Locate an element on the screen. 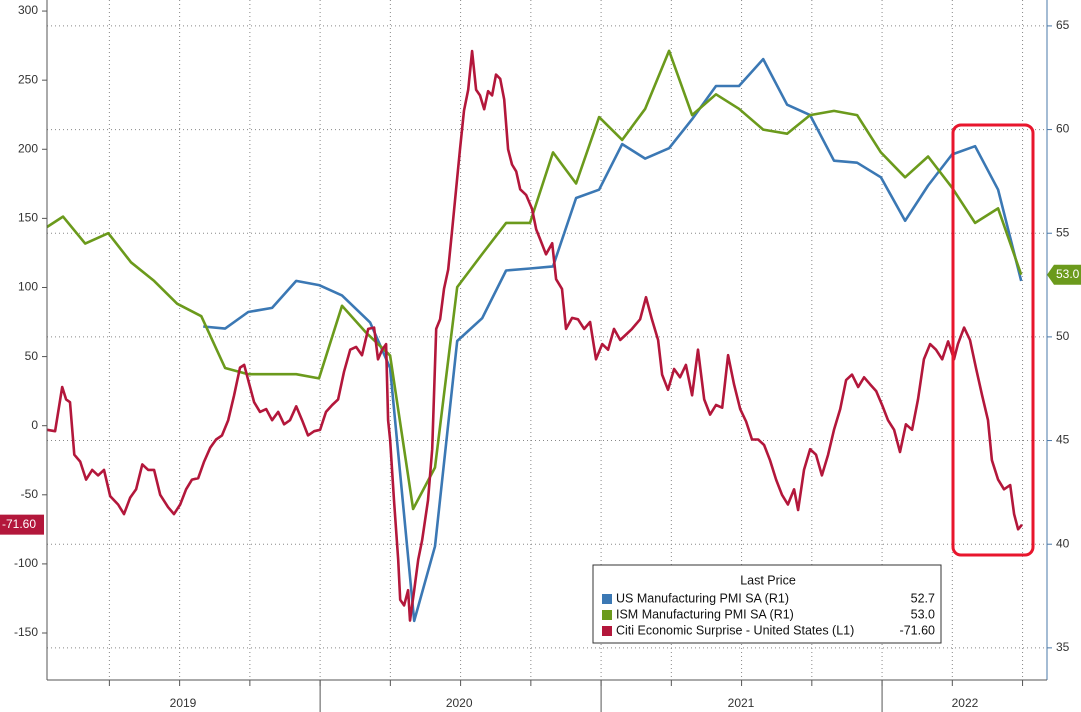  x-tick-label: 2020 is located at coordinates (459, 703).